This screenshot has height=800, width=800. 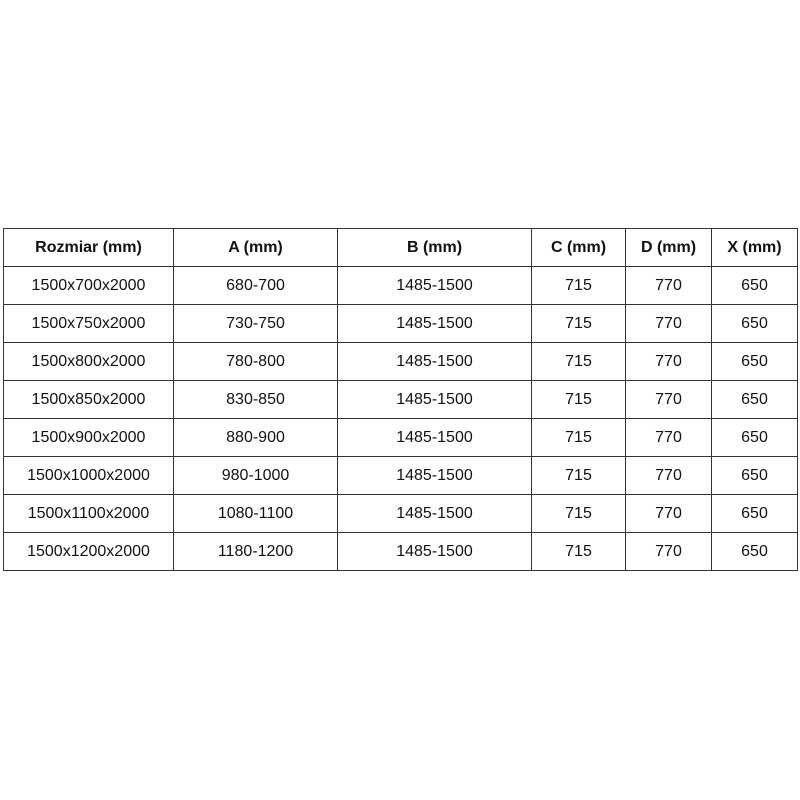 I want to click on cell-size: 1500x800x2000, so click(x=88, y=361).